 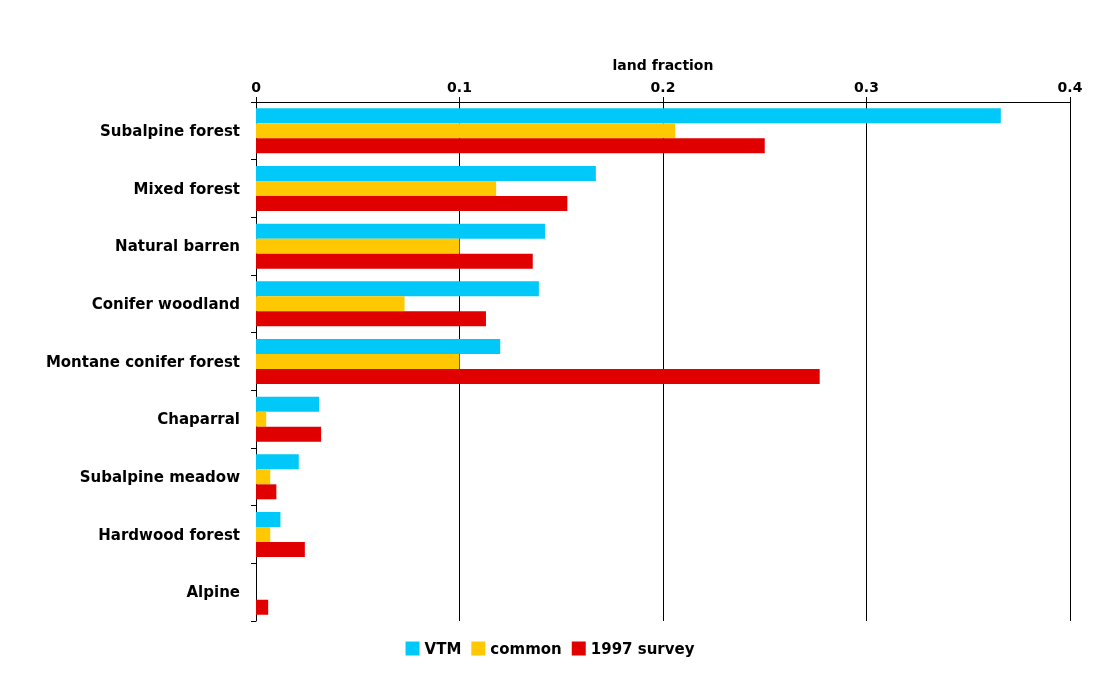 What do you see at coordinates (186, 188) in the screenshot?
I see `y-tick-label: Mixed forest` at bounding box center [186, 188].